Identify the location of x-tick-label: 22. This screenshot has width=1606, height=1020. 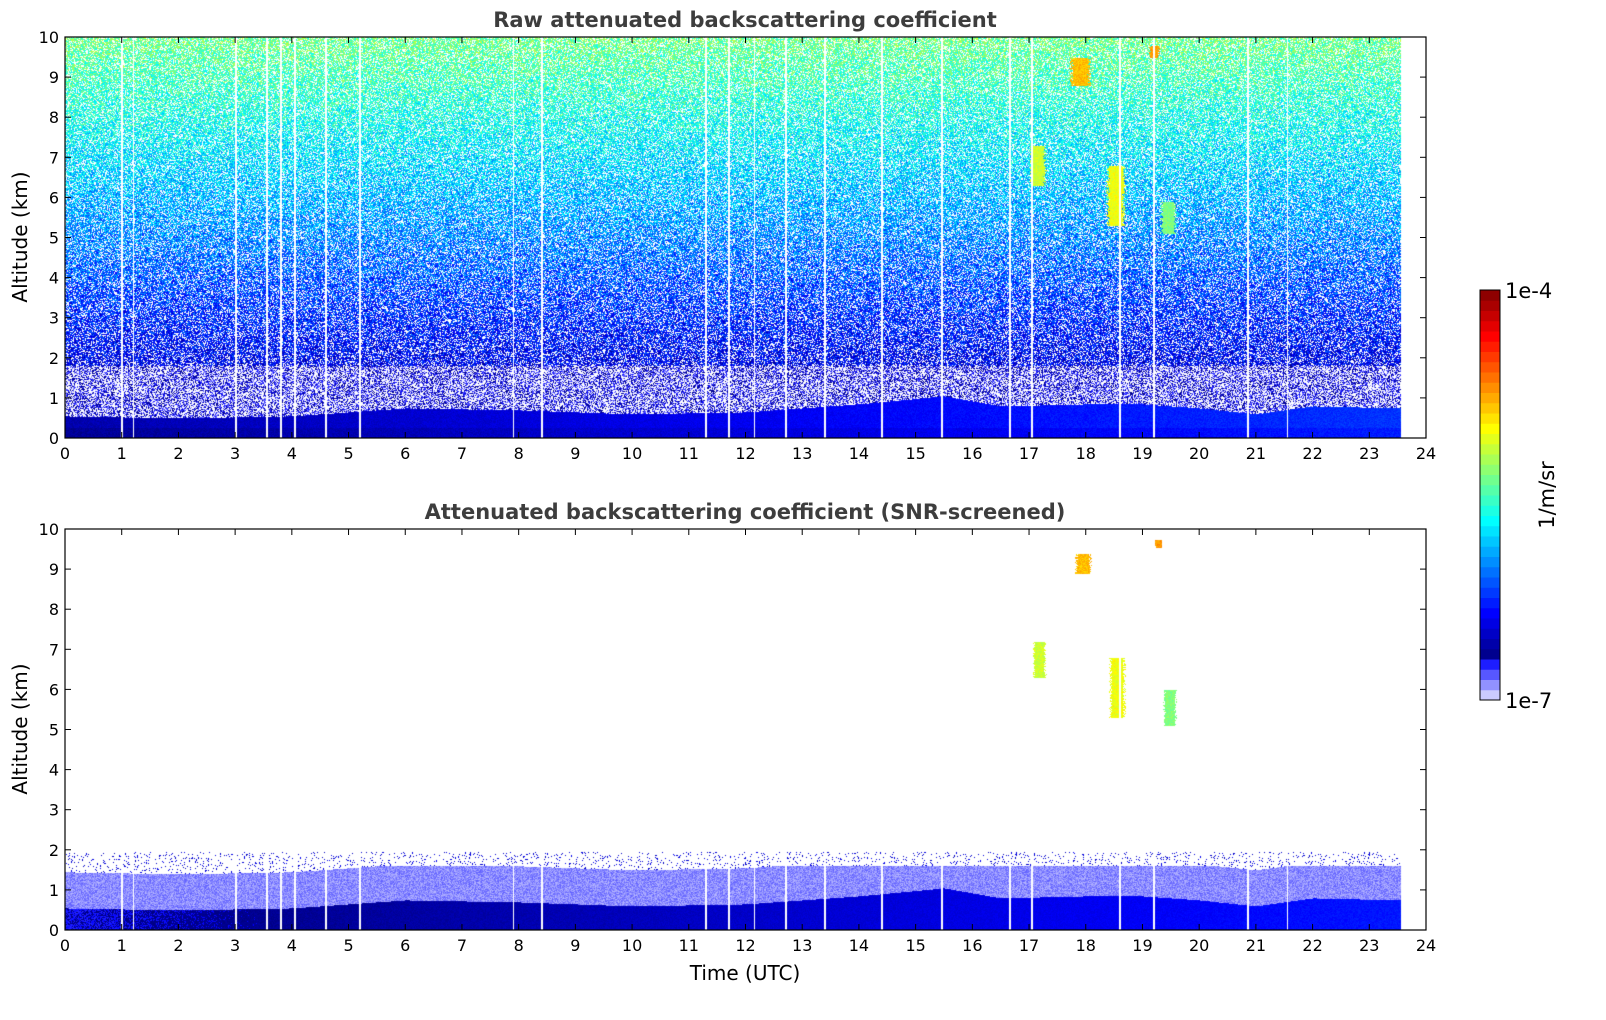
(1312, 945).